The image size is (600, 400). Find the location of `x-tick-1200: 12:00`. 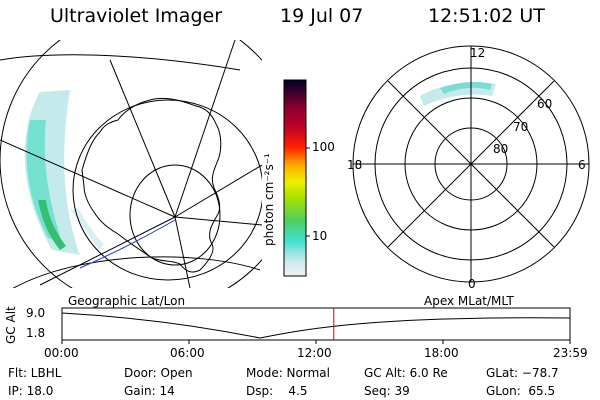

x-tick-1200: 12:00 is located at coordinates (314, 353).